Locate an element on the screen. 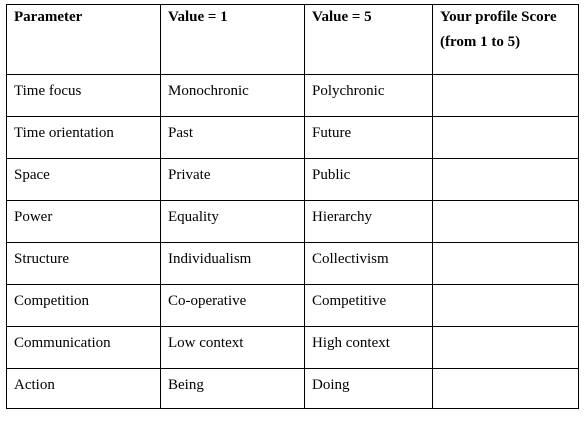 This screenshot has height=427, width=587. table-row: Action Being Doing is located at coordinates (292, 388).